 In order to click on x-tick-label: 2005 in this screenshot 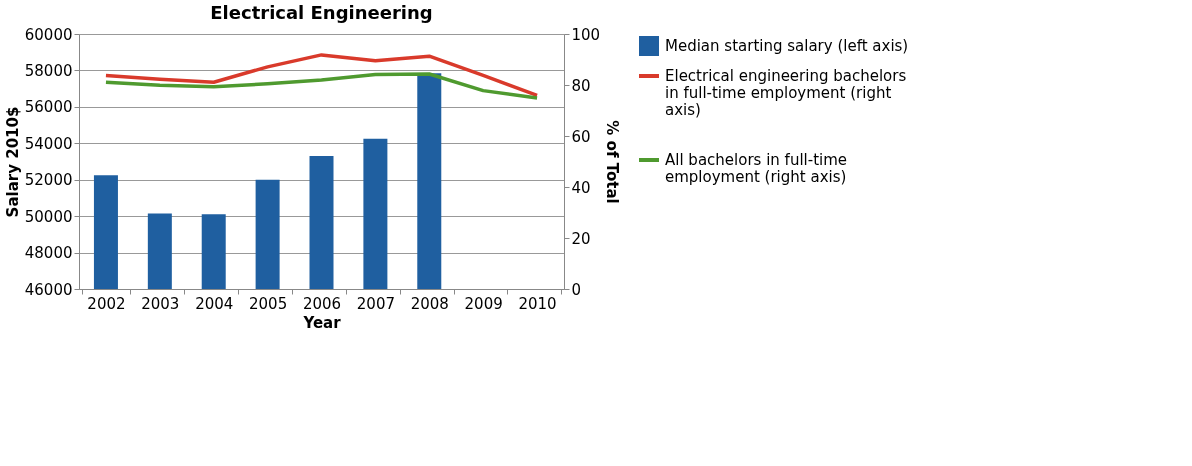, I will do `click(268, 303)`.